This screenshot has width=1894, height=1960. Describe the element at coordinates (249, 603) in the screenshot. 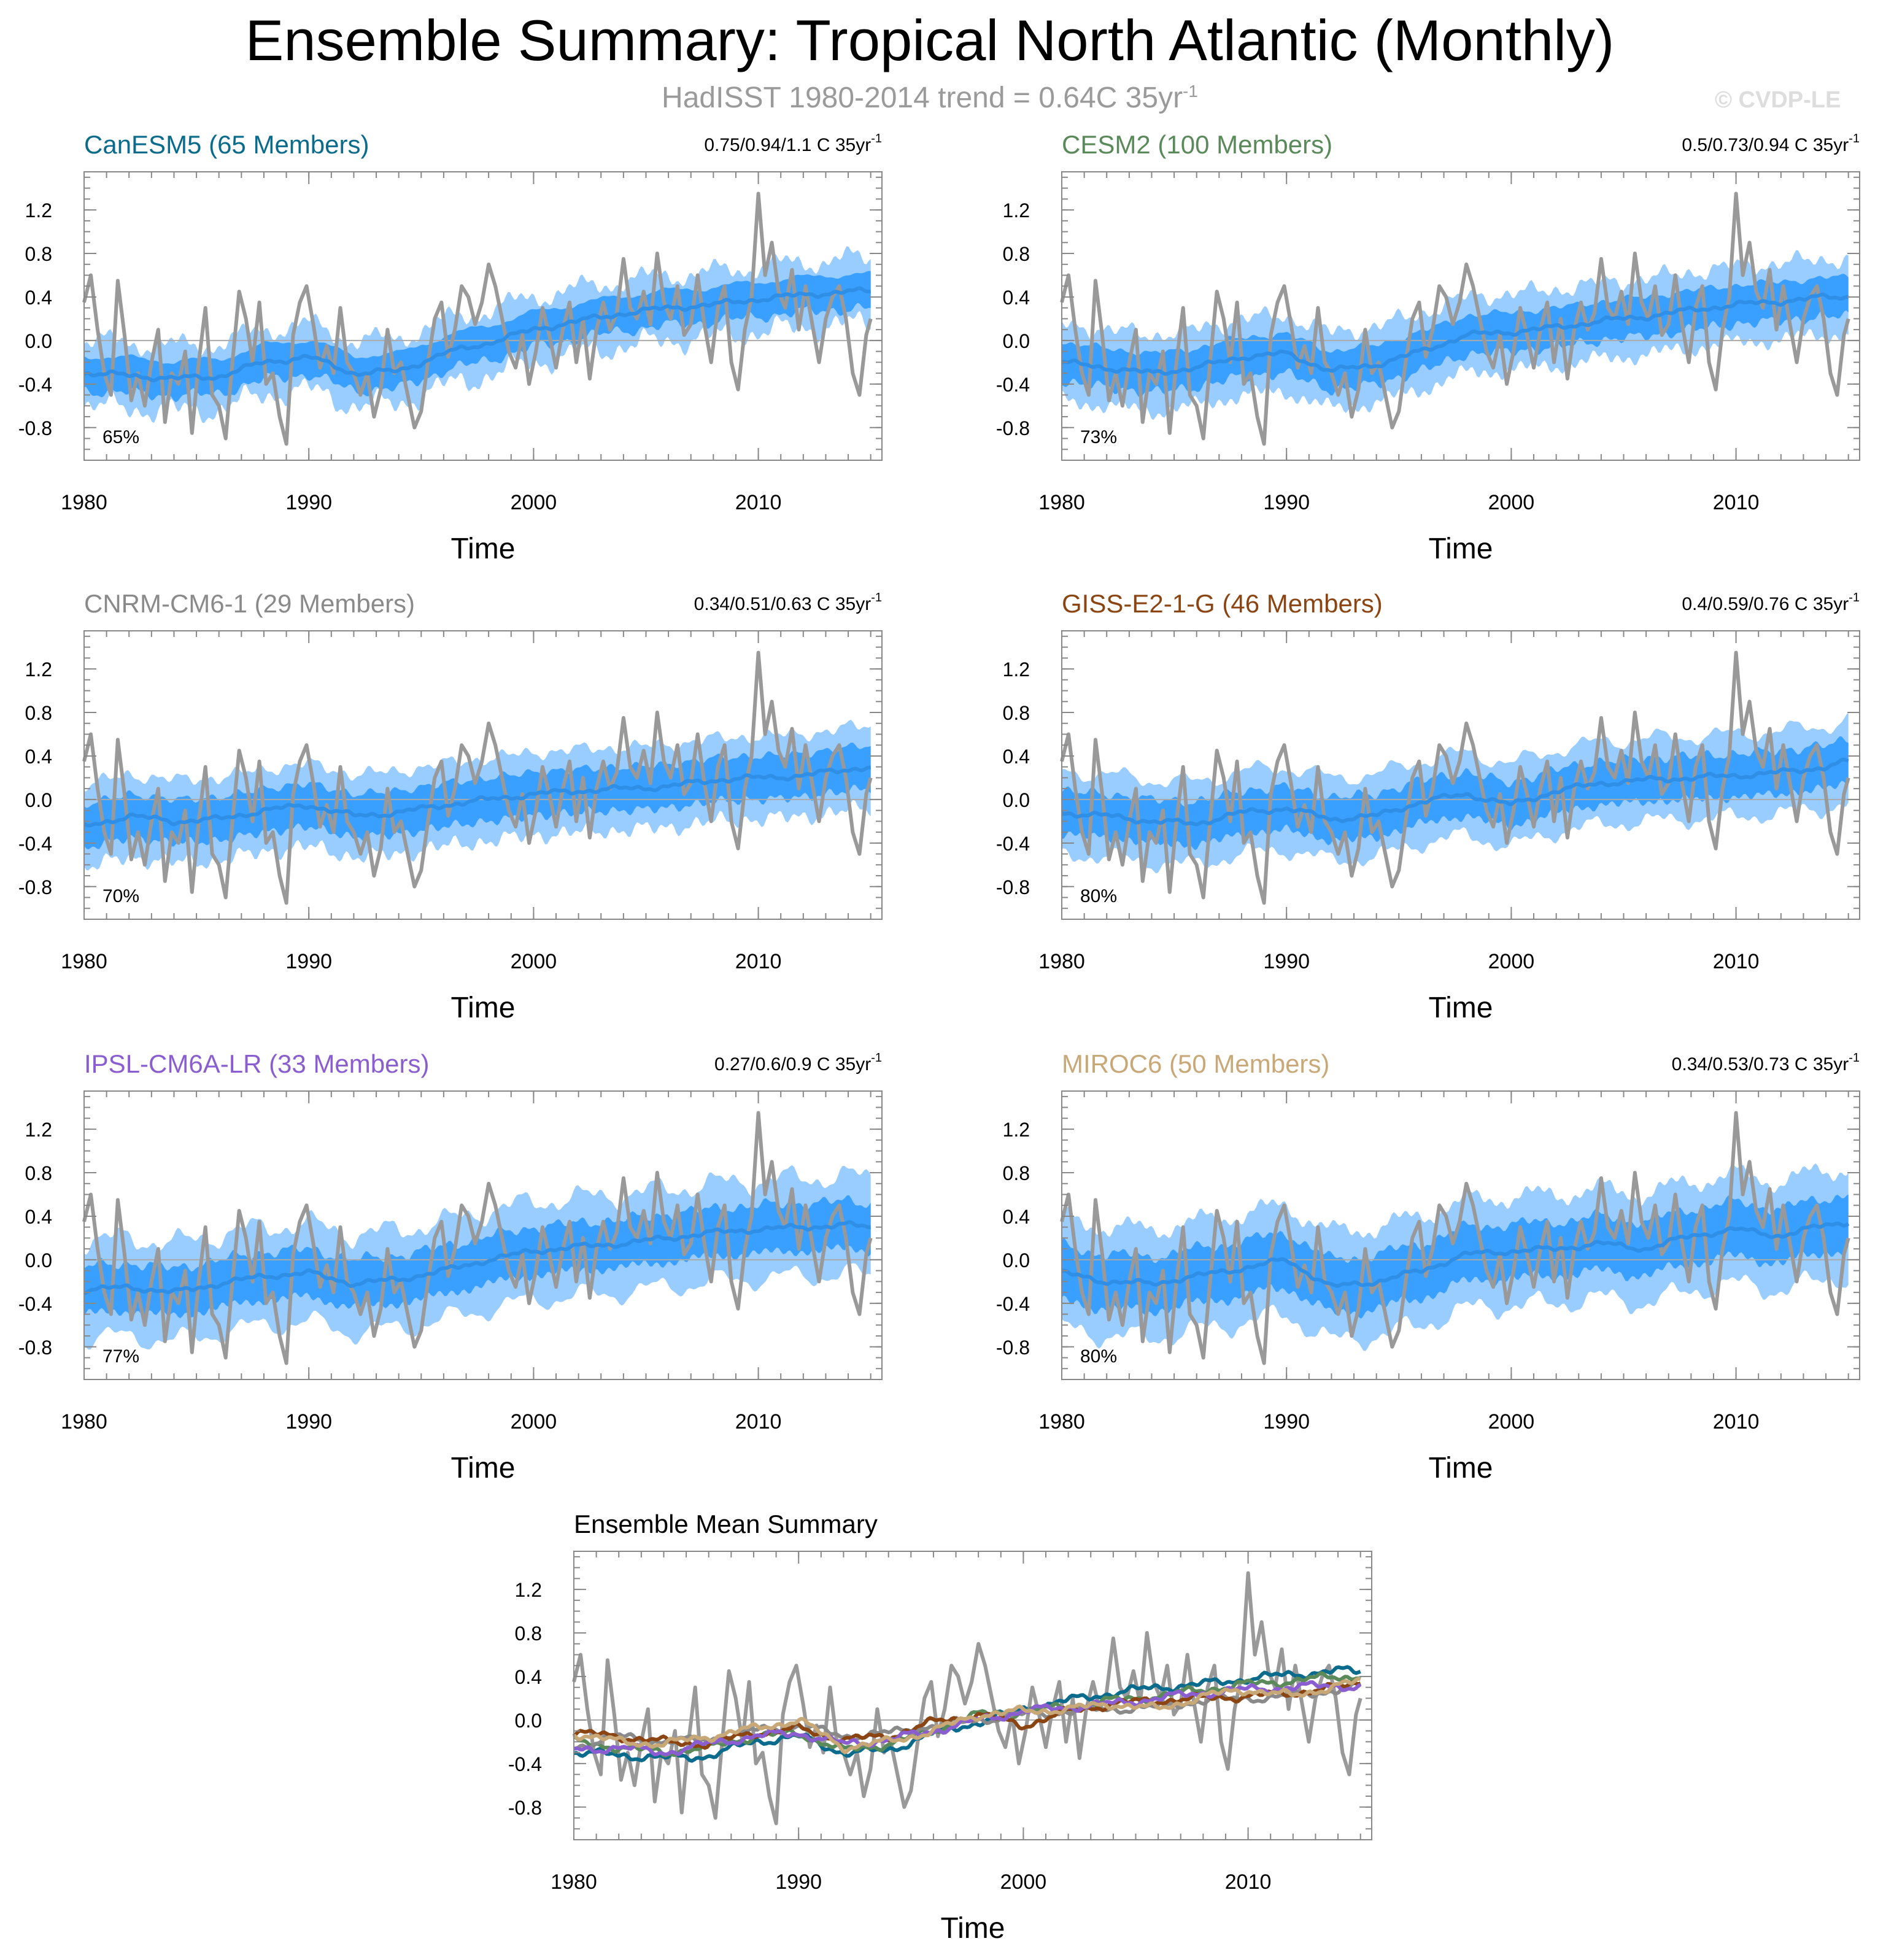

I see `panel-title: CNRM-CM6-1 (29 Members)` at that location.